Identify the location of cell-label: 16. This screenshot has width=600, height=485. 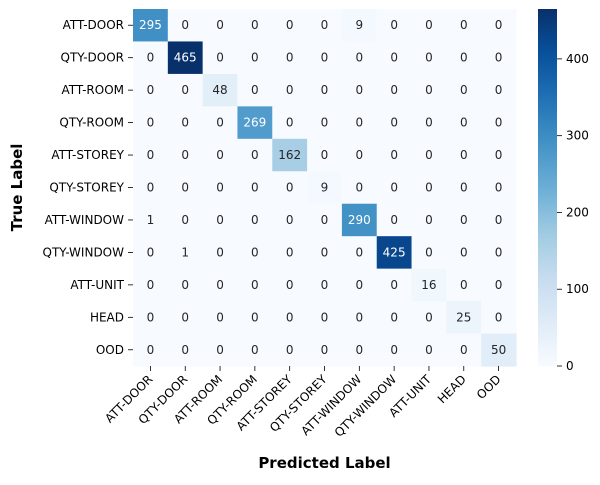
(428, 285).